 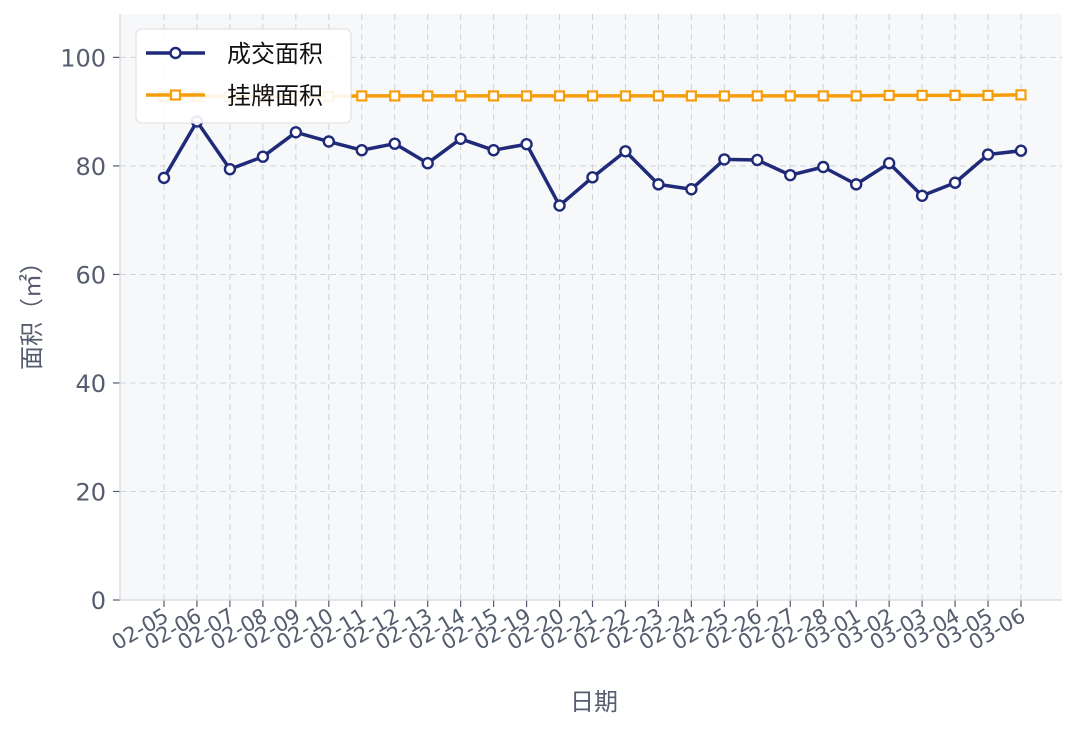 I want to click on x-axis-title: 日期, so click(x=594, y=702).